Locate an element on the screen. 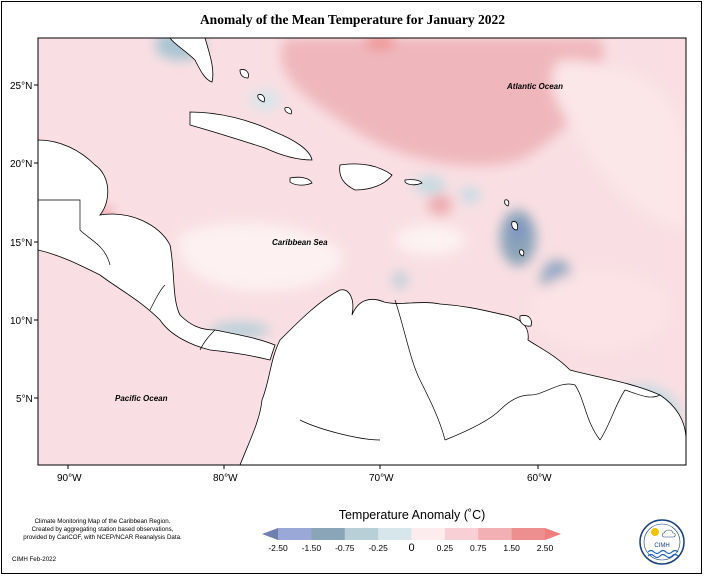  lat-label: 20°N is located at coordinates (21, 164).